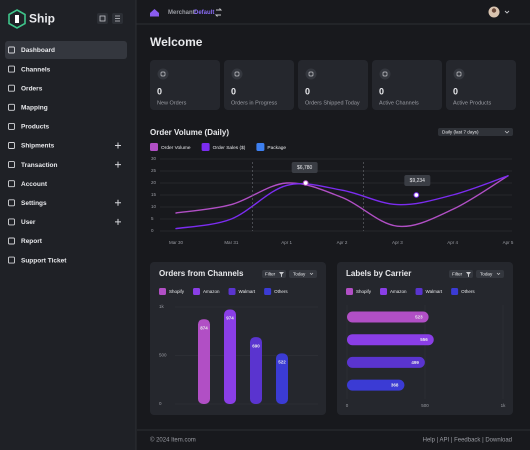  I want to click on y-tick-label: 500, so click(163, 355).